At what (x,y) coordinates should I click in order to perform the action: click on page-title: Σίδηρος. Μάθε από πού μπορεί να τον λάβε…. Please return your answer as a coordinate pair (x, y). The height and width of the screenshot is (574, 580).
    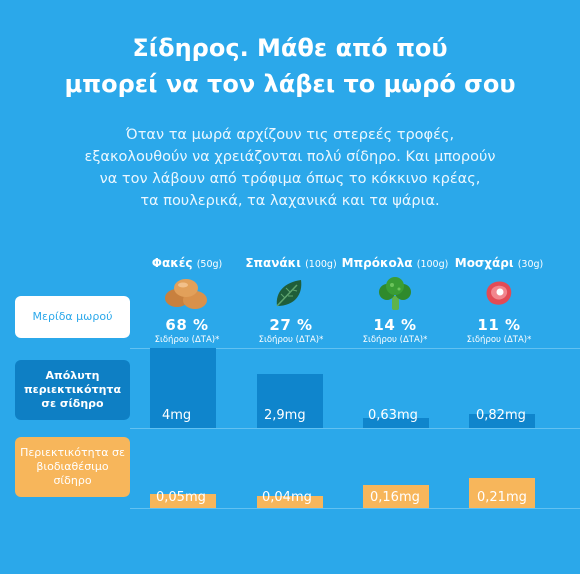
    Looking at the image, I should click on (290, 66).